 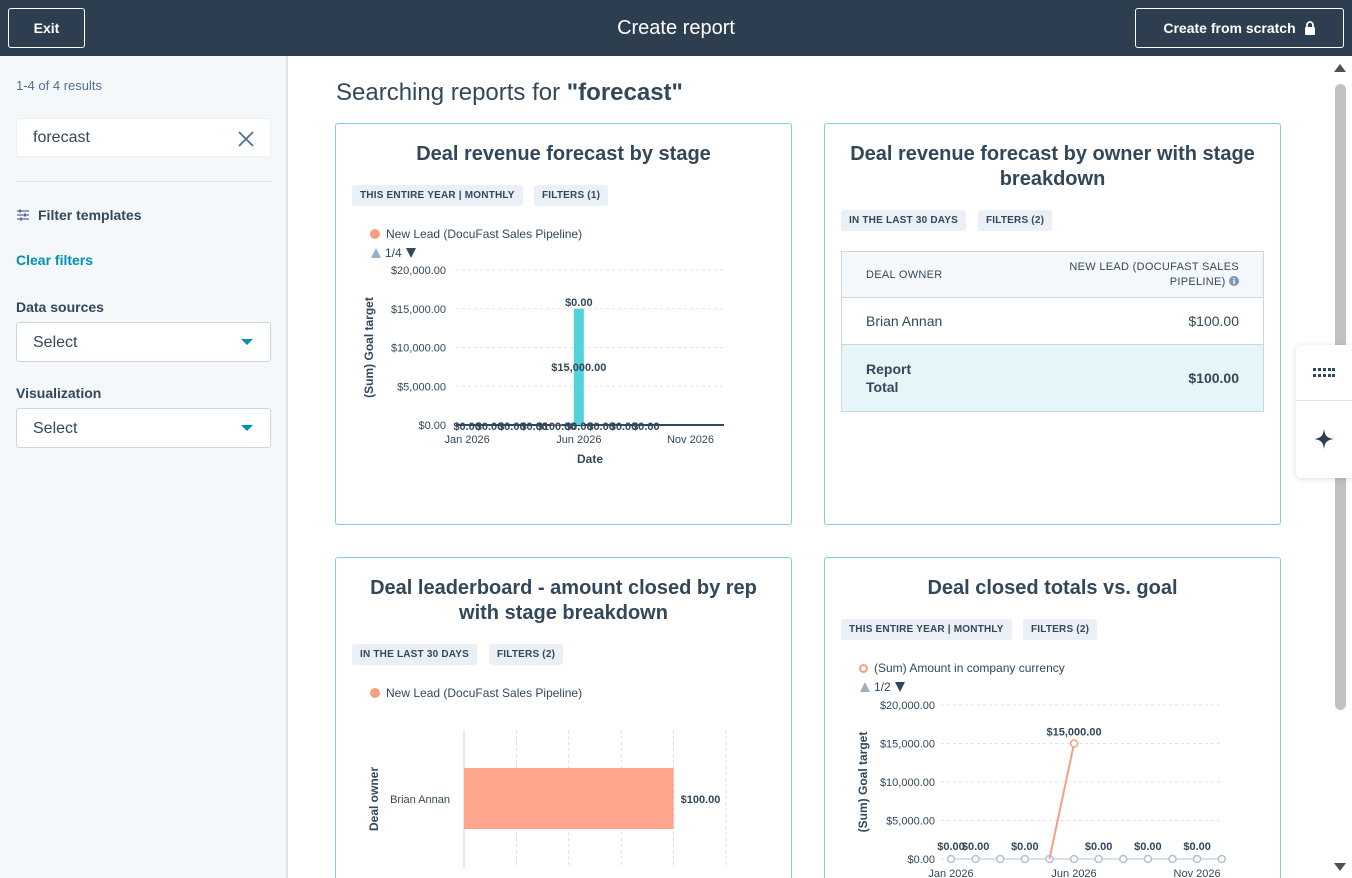 I want to click on legend-label: (Sum) Amount in company currency, so click(x=969, y=668).